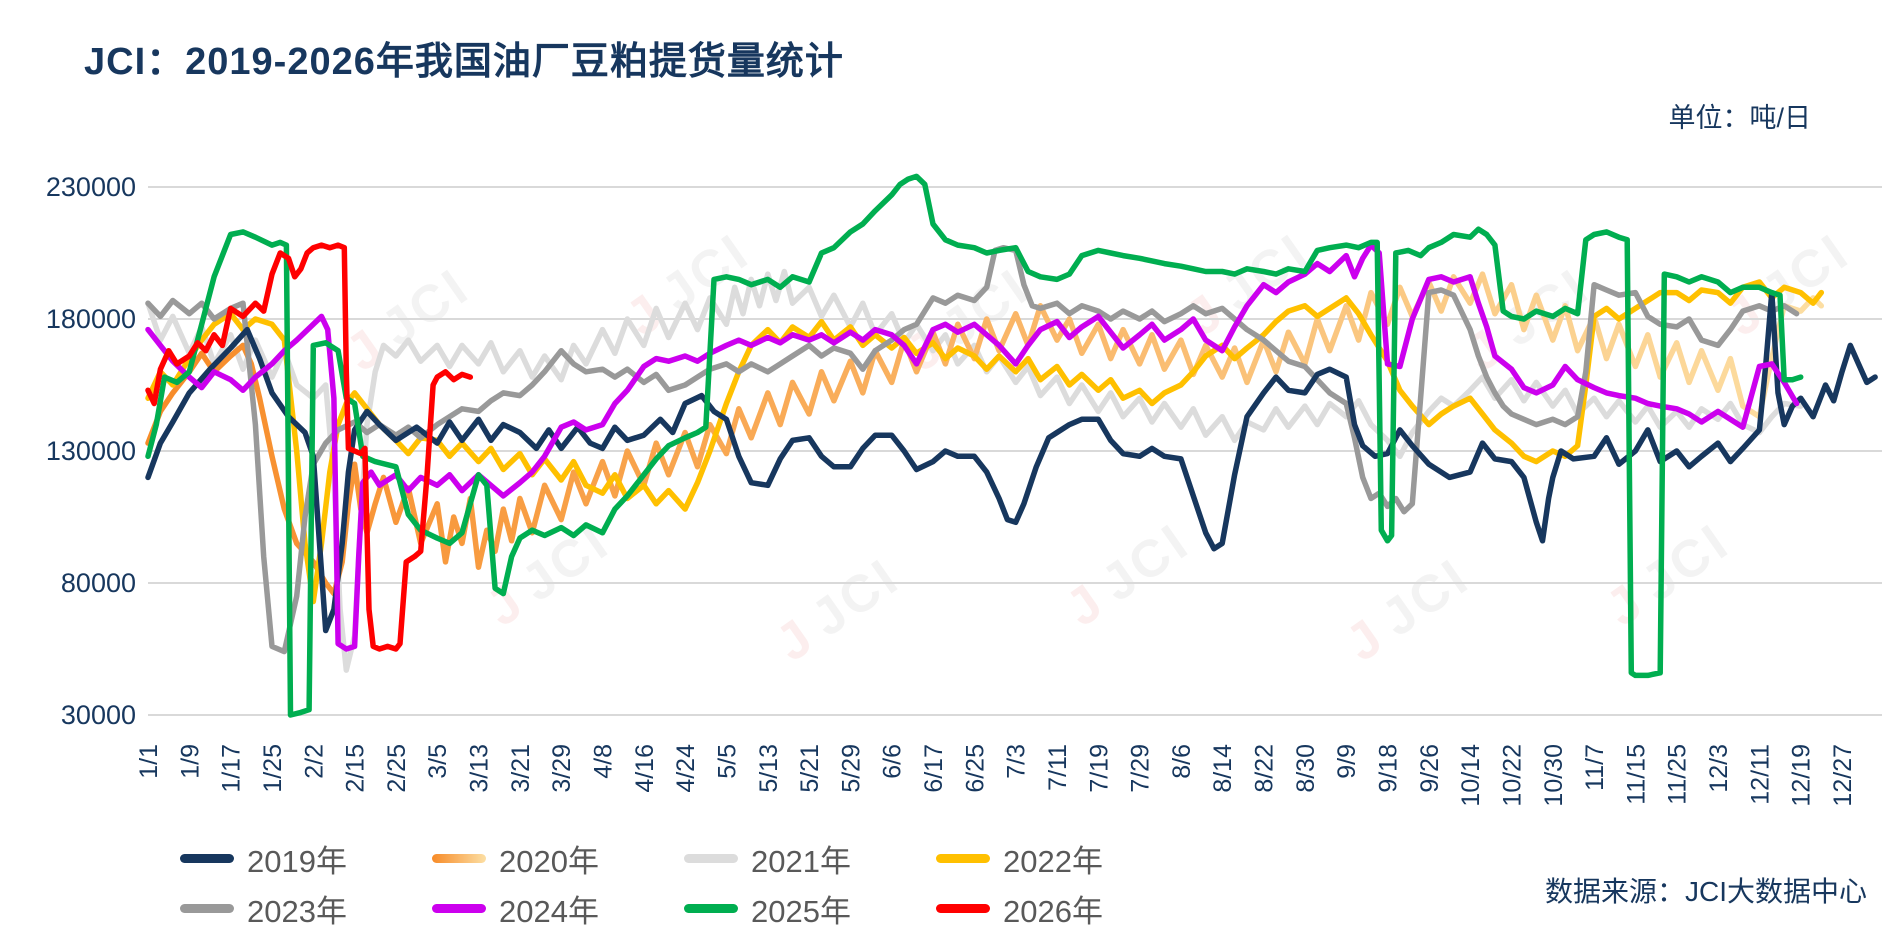 The width and height of the screenshot is (1895, 941). I want to click on x-tick-label: 8/30, so click(1306, 768).